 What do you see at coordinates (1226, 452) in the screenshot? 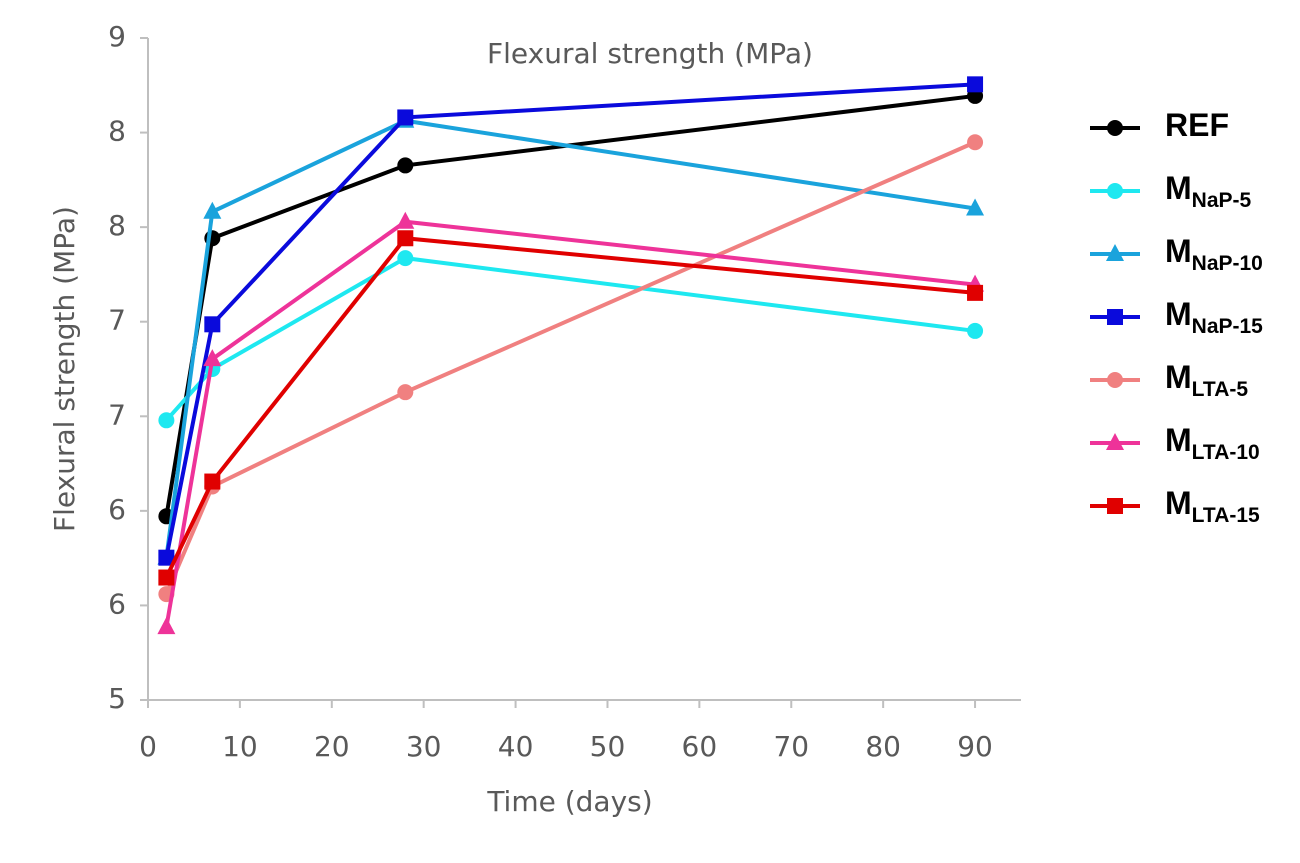
I see `legend-subscript: LTA-10` at bounding box center [1226, 452].